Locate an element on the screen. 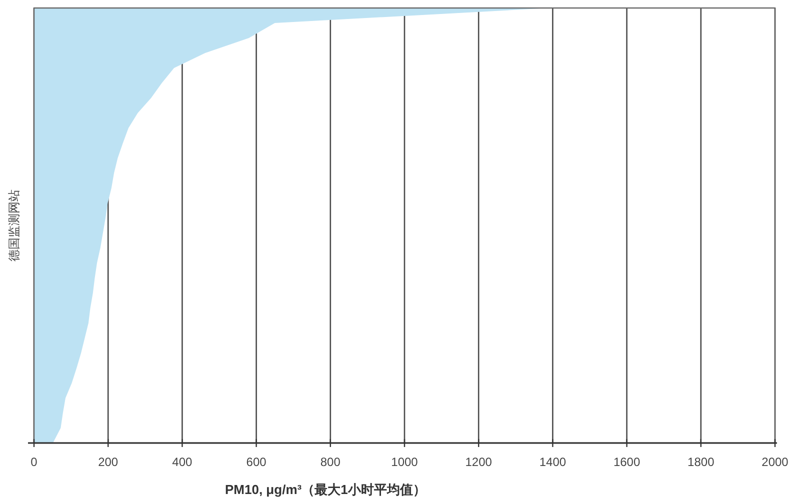  x-tick-label: 800 is located at coordinates (330, 462).